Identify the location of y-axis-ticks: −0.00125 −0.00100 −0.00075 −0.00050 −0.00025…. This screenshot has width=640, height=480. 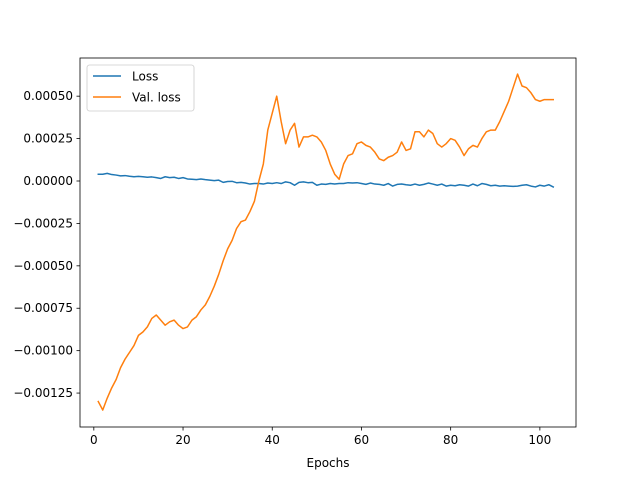
(46, 244).